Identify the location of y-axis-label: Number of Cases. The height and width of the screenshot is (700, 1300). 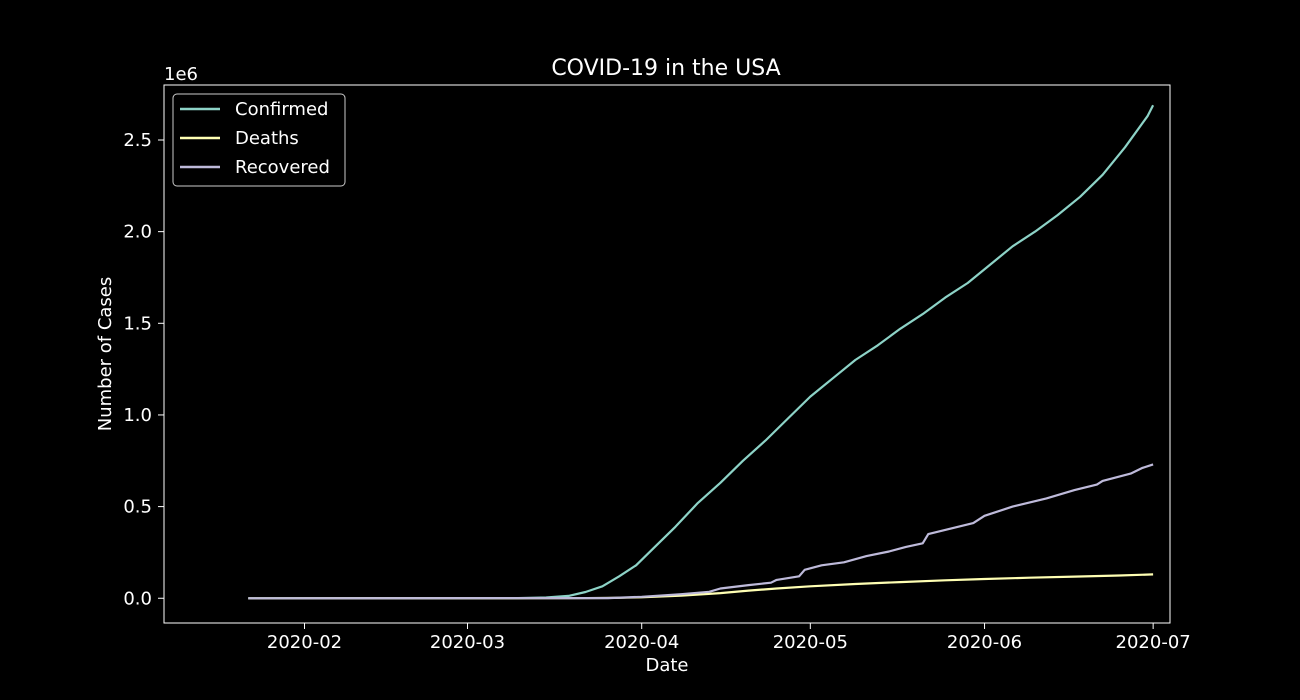
(105, 354).